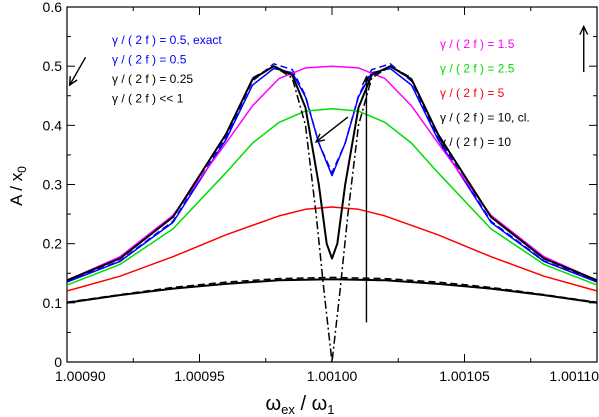 This screenshot has height=417, width=599. What do you see at coordinates (167, 40) in the screenshot?
I see `legend-entry: γ / ( 2 f ) = 0.5, exact` at bounding box center [167, 40].